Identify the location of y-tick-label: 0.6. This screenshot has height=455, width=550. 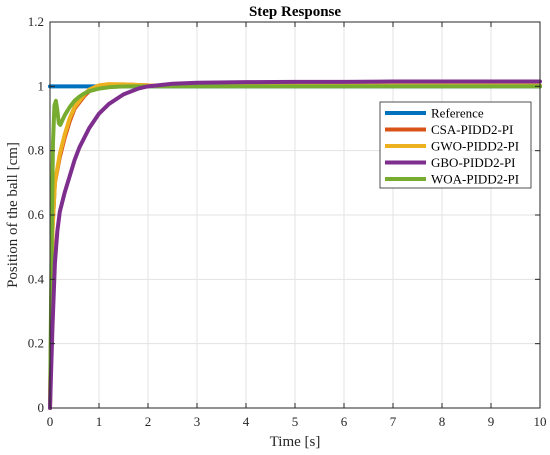
(36, 214).